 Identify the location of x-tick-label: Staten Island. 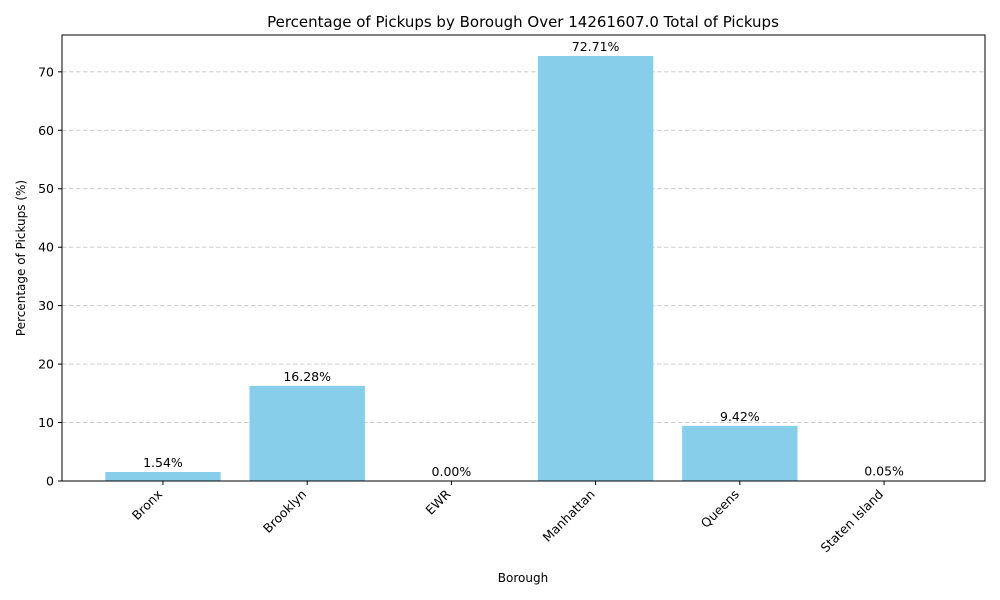
(851, 521).